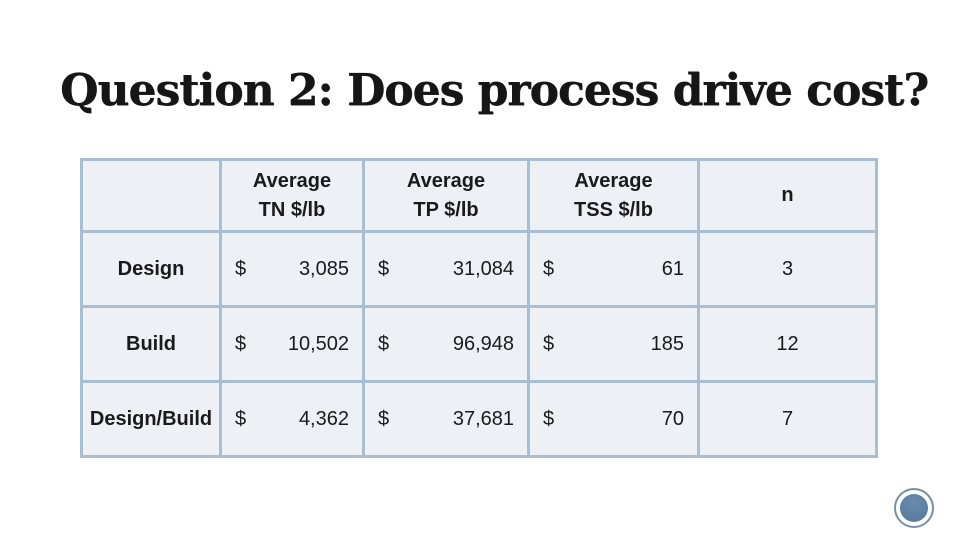 The image size is (960, 540). I want to click on slide-decoration-circle, so click(914, 508).